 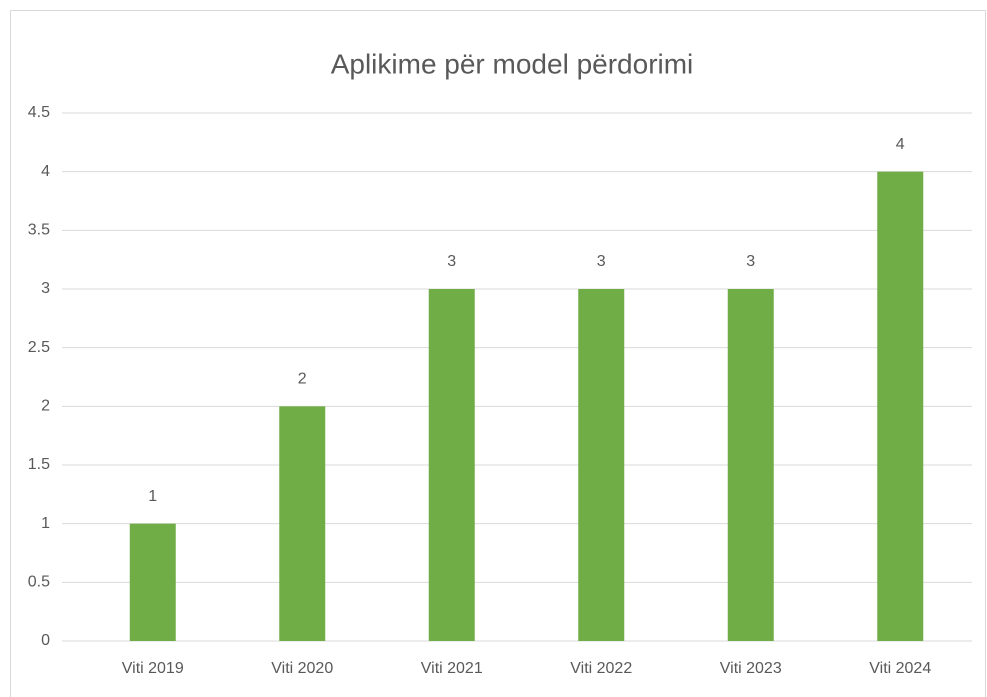 I want to click on x-tick-label: Viti 2023, so click(x=751, y=668).